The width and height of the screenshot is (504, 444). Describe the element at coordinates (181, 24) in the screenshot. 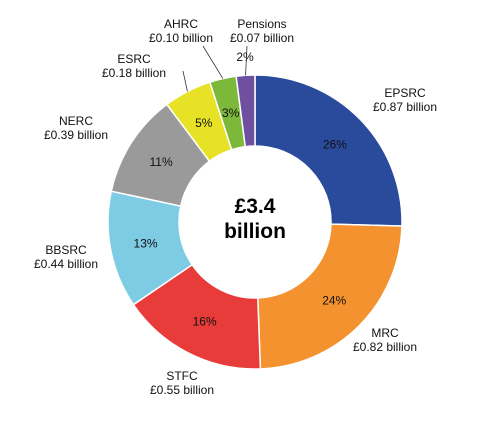

I see `category-label-ahrc: AHRC` at that location.